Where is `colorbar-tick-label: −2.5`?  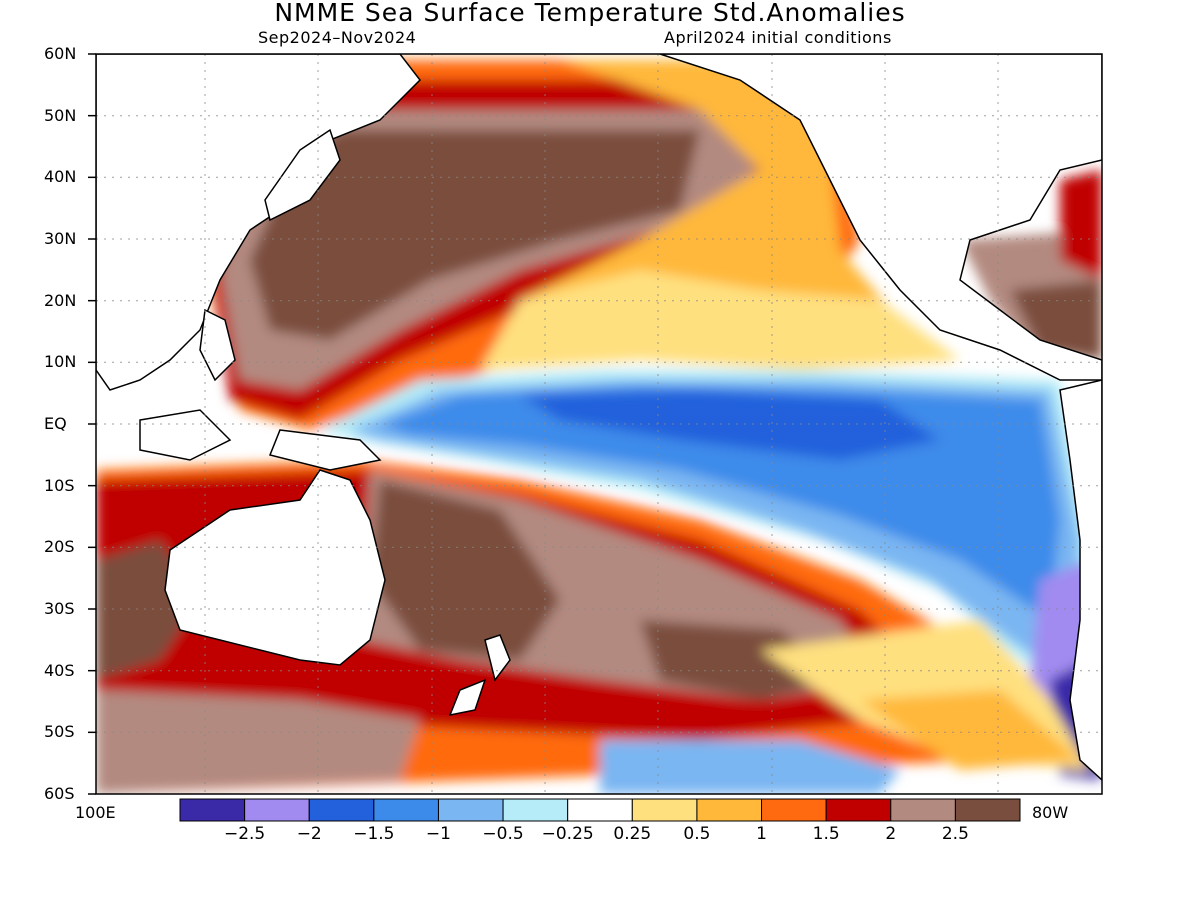
colorbar-tick-label: −2.5 is located at coordinates (244, 834).